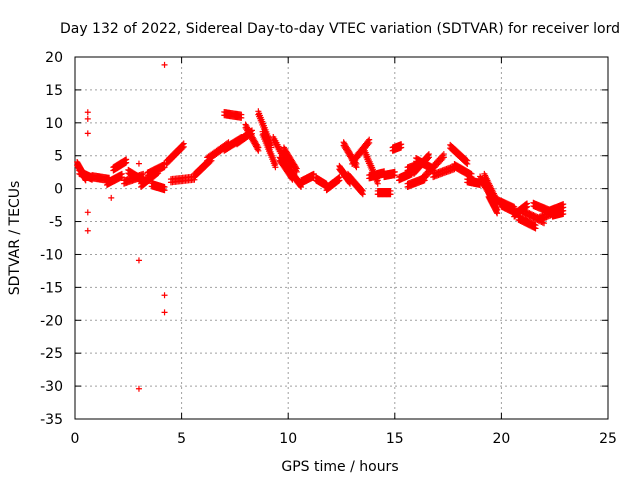  What do you see at coordinates (75, 439) in the screenshot?
I see `x-tick-label: 0` at bounding box center [75, 439].